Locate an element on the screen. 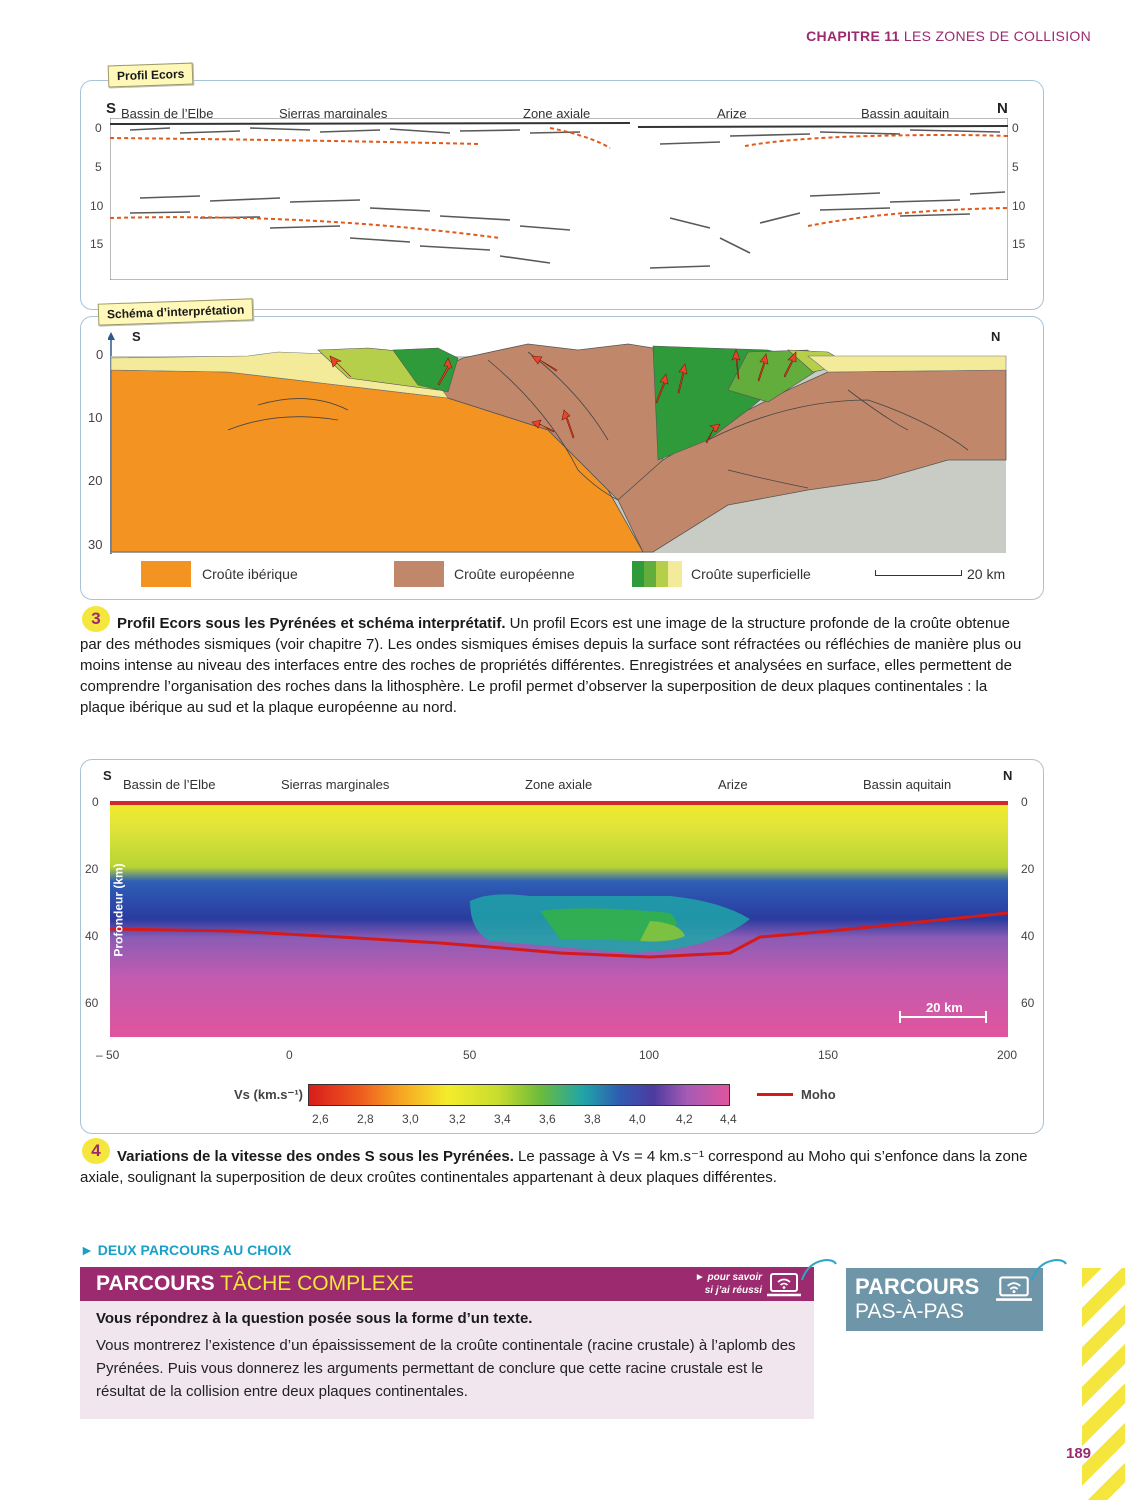 This screenshot has width=1125, height=1500. tomo-ylabel: Profondeur (km) is located at coordinates (118, 910).